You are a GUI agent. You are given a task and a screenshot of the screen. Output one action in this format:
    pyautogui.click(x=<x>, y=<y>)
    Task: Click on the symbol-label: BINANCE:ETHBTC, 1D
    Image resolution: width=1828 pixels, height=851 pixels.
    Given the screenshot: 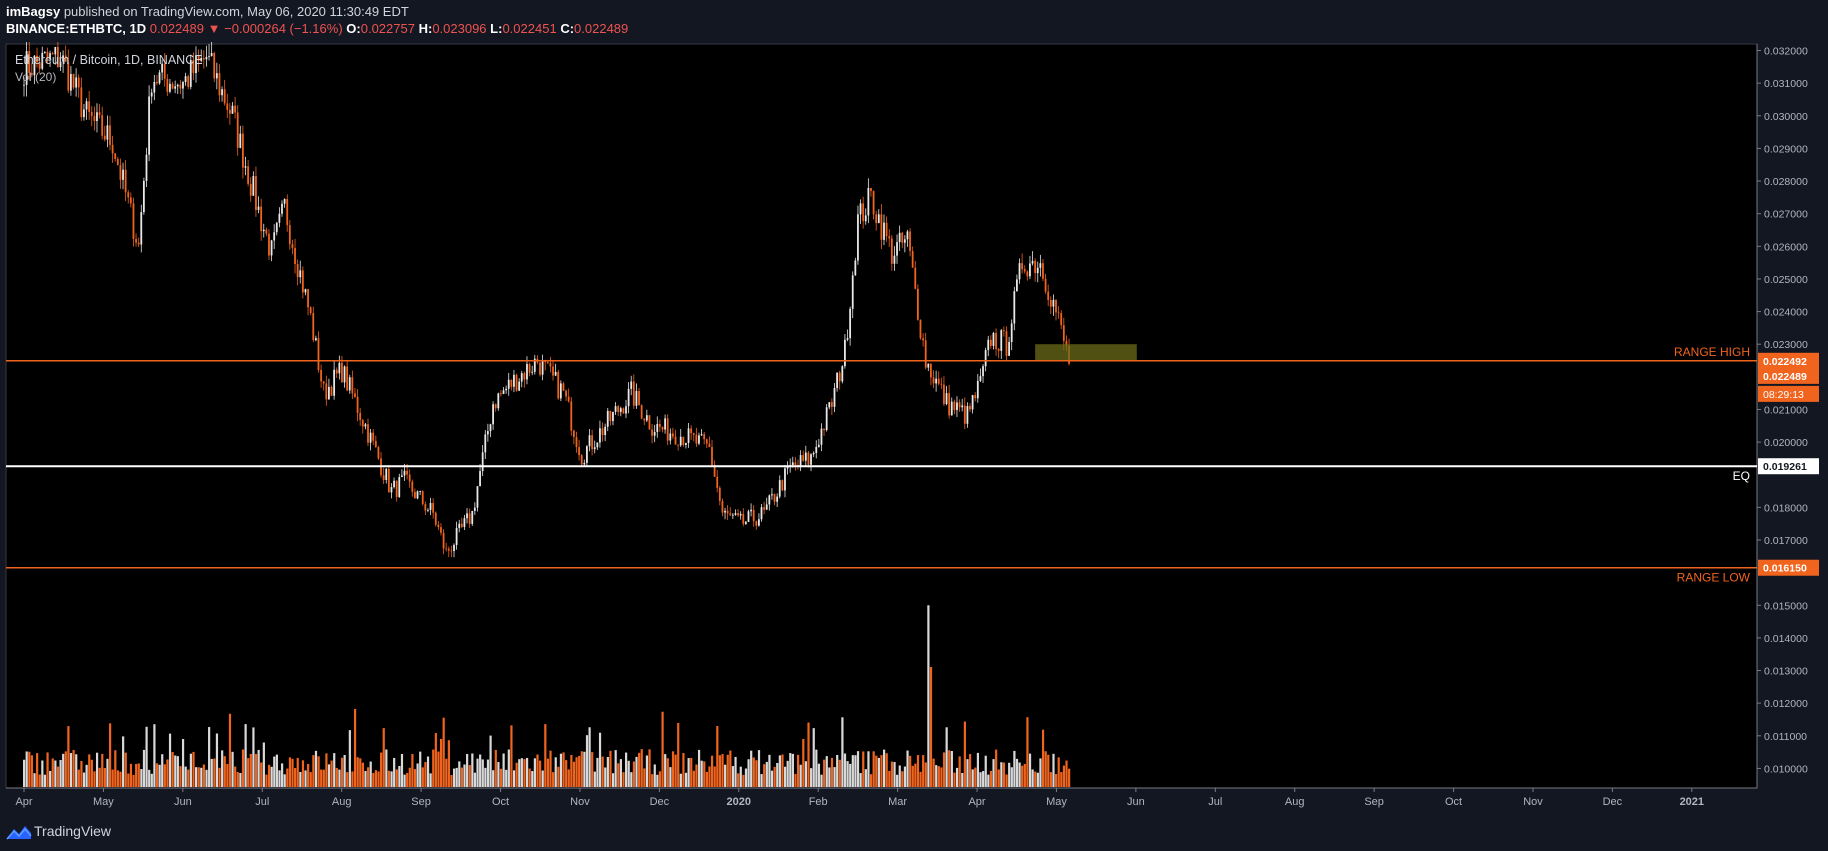 What is the action you would take?
    pyautogui.click(x=76, y=28)
    